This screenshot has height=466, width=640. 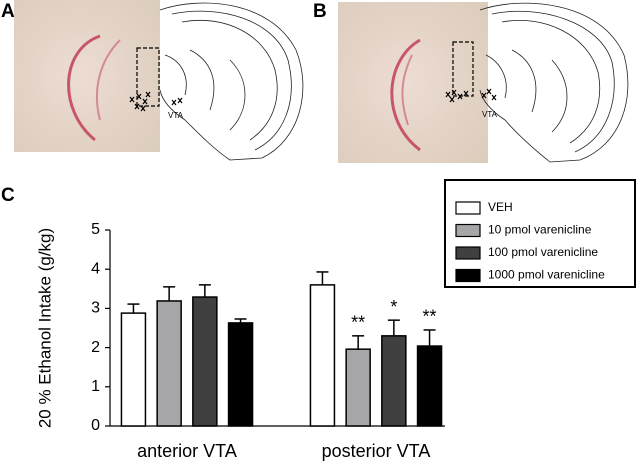 I want to click on legend-label: 1000 pmol varenicline, so click(x=546, y=275).